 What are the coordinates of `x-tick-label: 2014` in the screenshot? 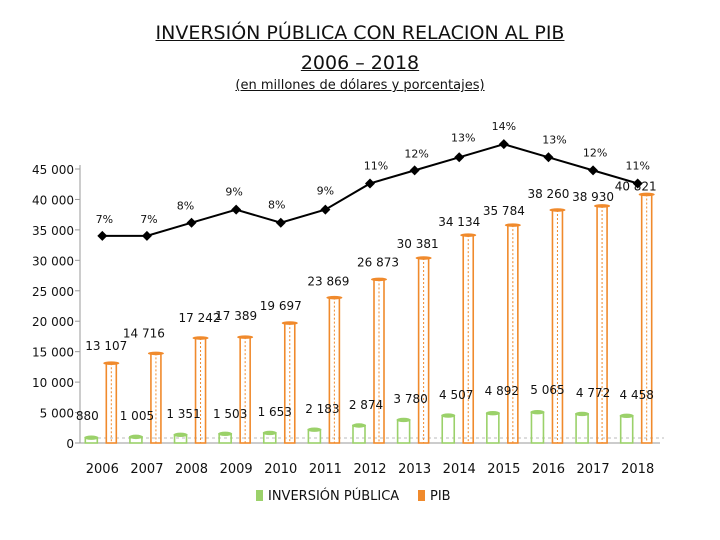 It's located at (459, 469).